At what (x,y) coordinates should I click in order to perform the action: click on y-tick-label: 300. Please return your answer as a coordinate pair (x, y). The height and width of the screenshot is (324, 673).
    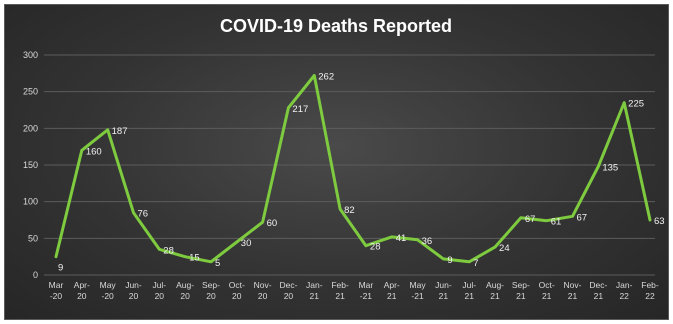
    Looking at the image, I should click on (30, 55).